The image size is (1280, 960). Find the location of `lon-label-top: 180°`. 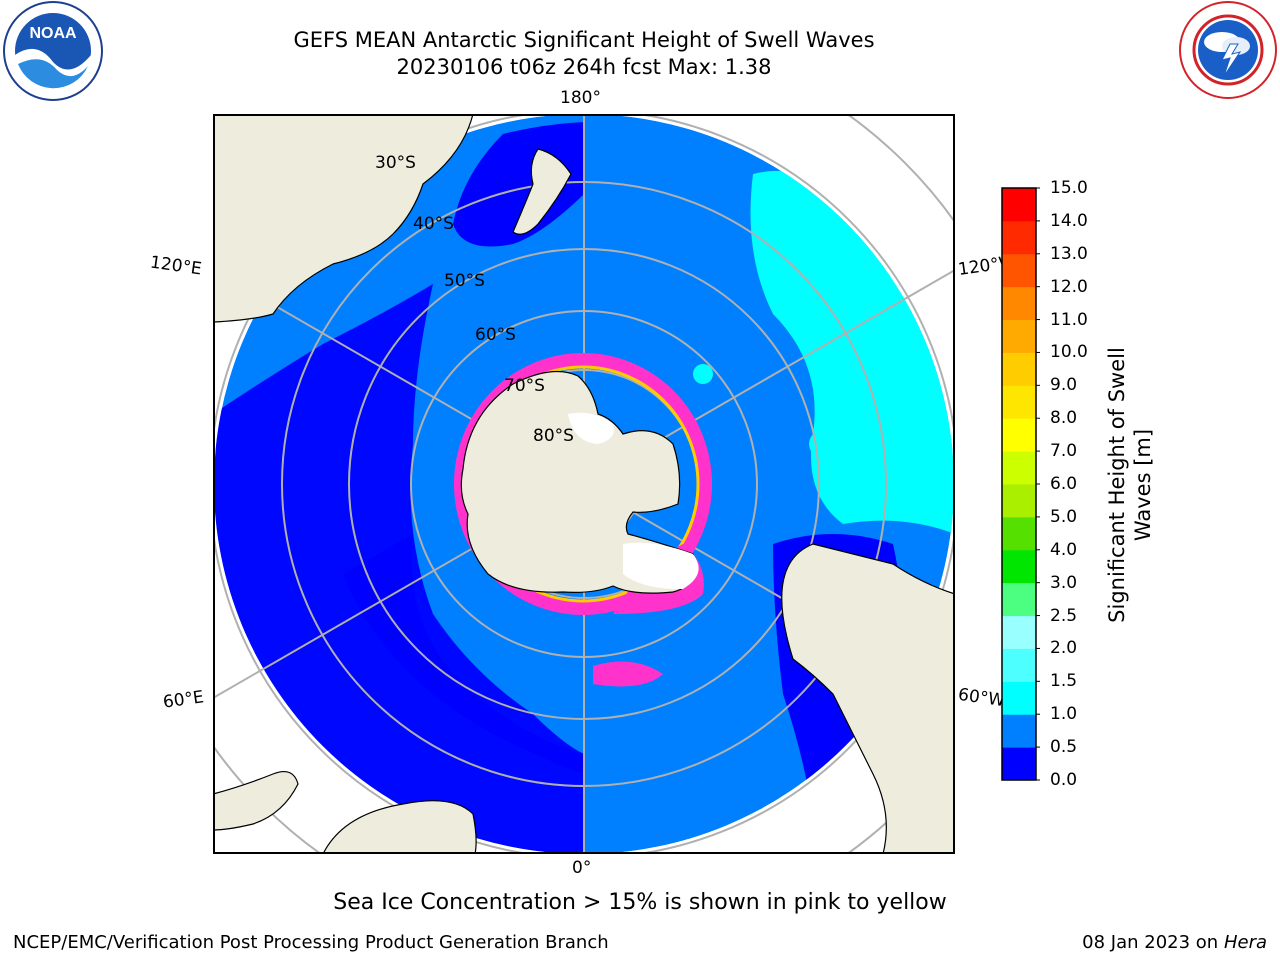

lon-label-top: 180° is located at coordinates (580, 98).